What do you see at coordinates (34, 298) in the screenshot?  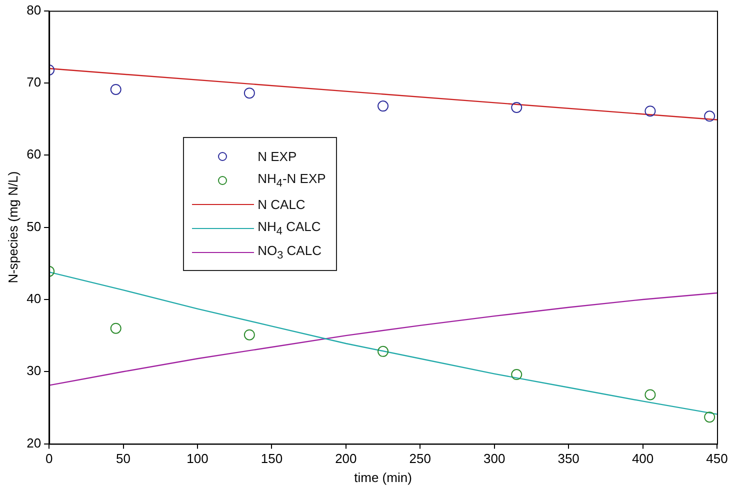 I see `y-tick-label: 40` at bounding box center [34, 298].